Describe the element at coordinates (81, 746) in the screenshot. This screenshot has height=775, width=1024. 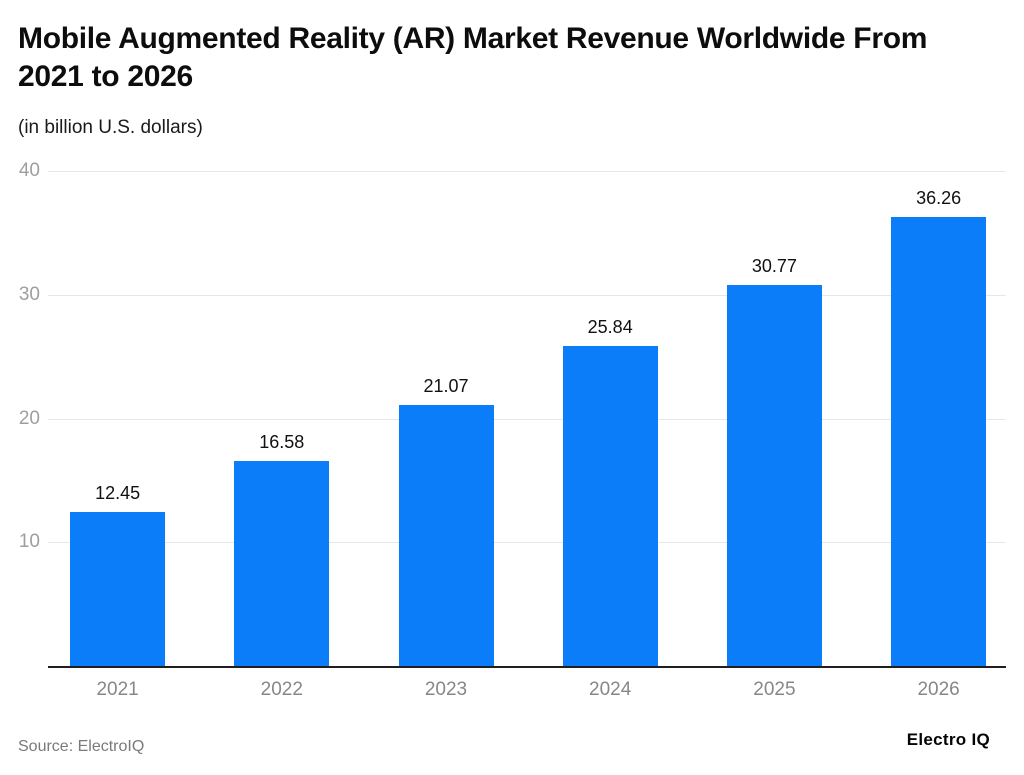
I see `source-note: Source: ElectroIQ` at that location.